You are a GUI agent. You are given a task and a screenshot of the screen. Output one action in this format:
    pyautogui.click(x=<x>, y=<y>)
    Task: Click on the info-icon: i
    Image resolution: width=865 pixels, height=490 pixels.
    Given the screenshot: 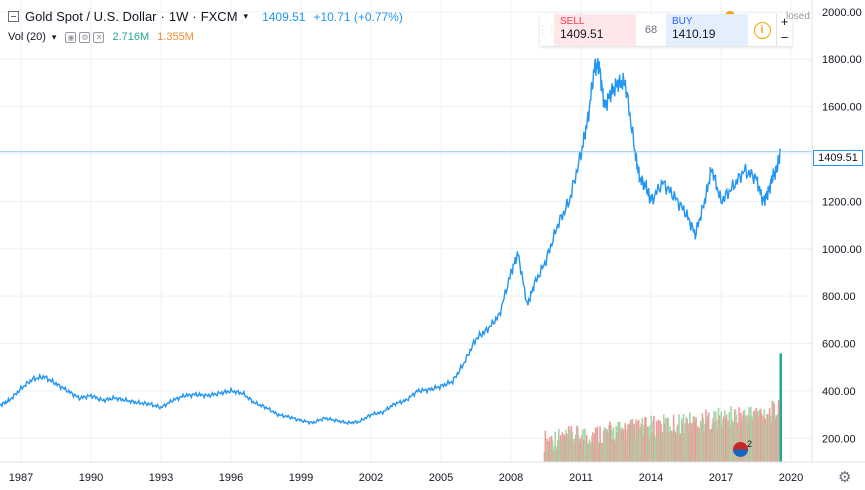 What is the action you would take?
    pyautogui.click(x=762, y=30)
    